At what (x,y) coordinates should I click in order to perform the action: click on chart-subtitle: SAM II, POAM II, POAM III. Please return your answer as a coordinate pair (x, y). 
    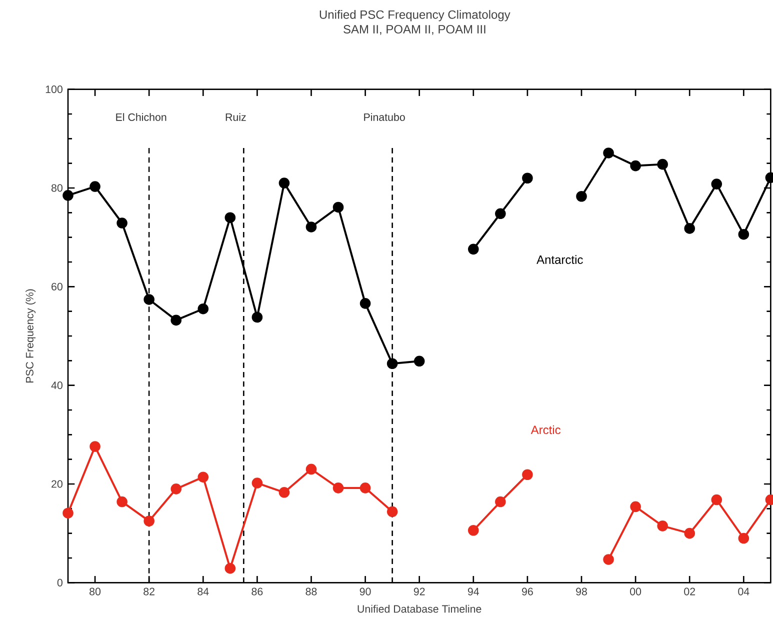
    Looking at the image, I should click on (415, 30).